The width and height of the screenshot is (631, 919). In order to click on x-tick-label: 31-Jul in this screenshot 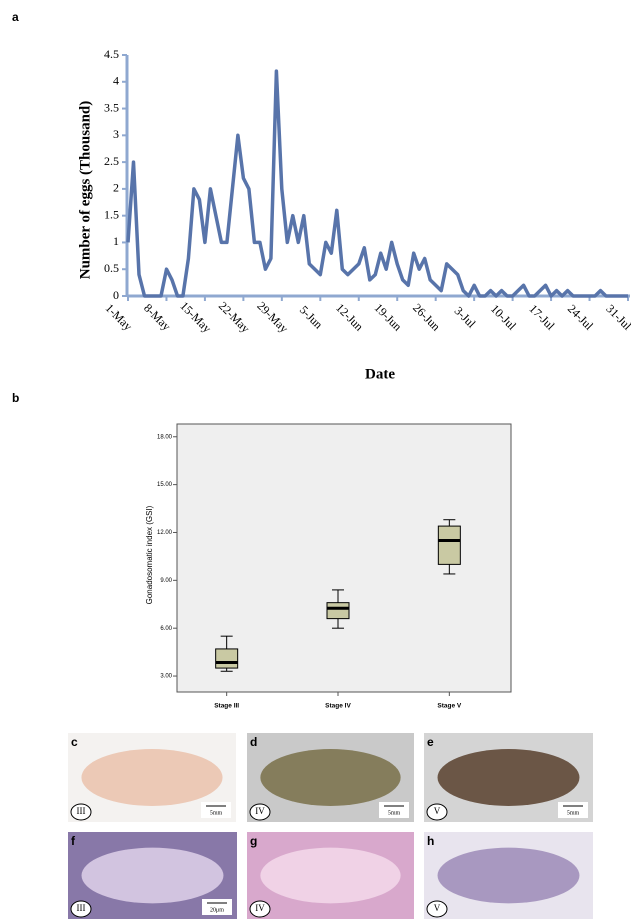, I will do `click(617, 318)`.